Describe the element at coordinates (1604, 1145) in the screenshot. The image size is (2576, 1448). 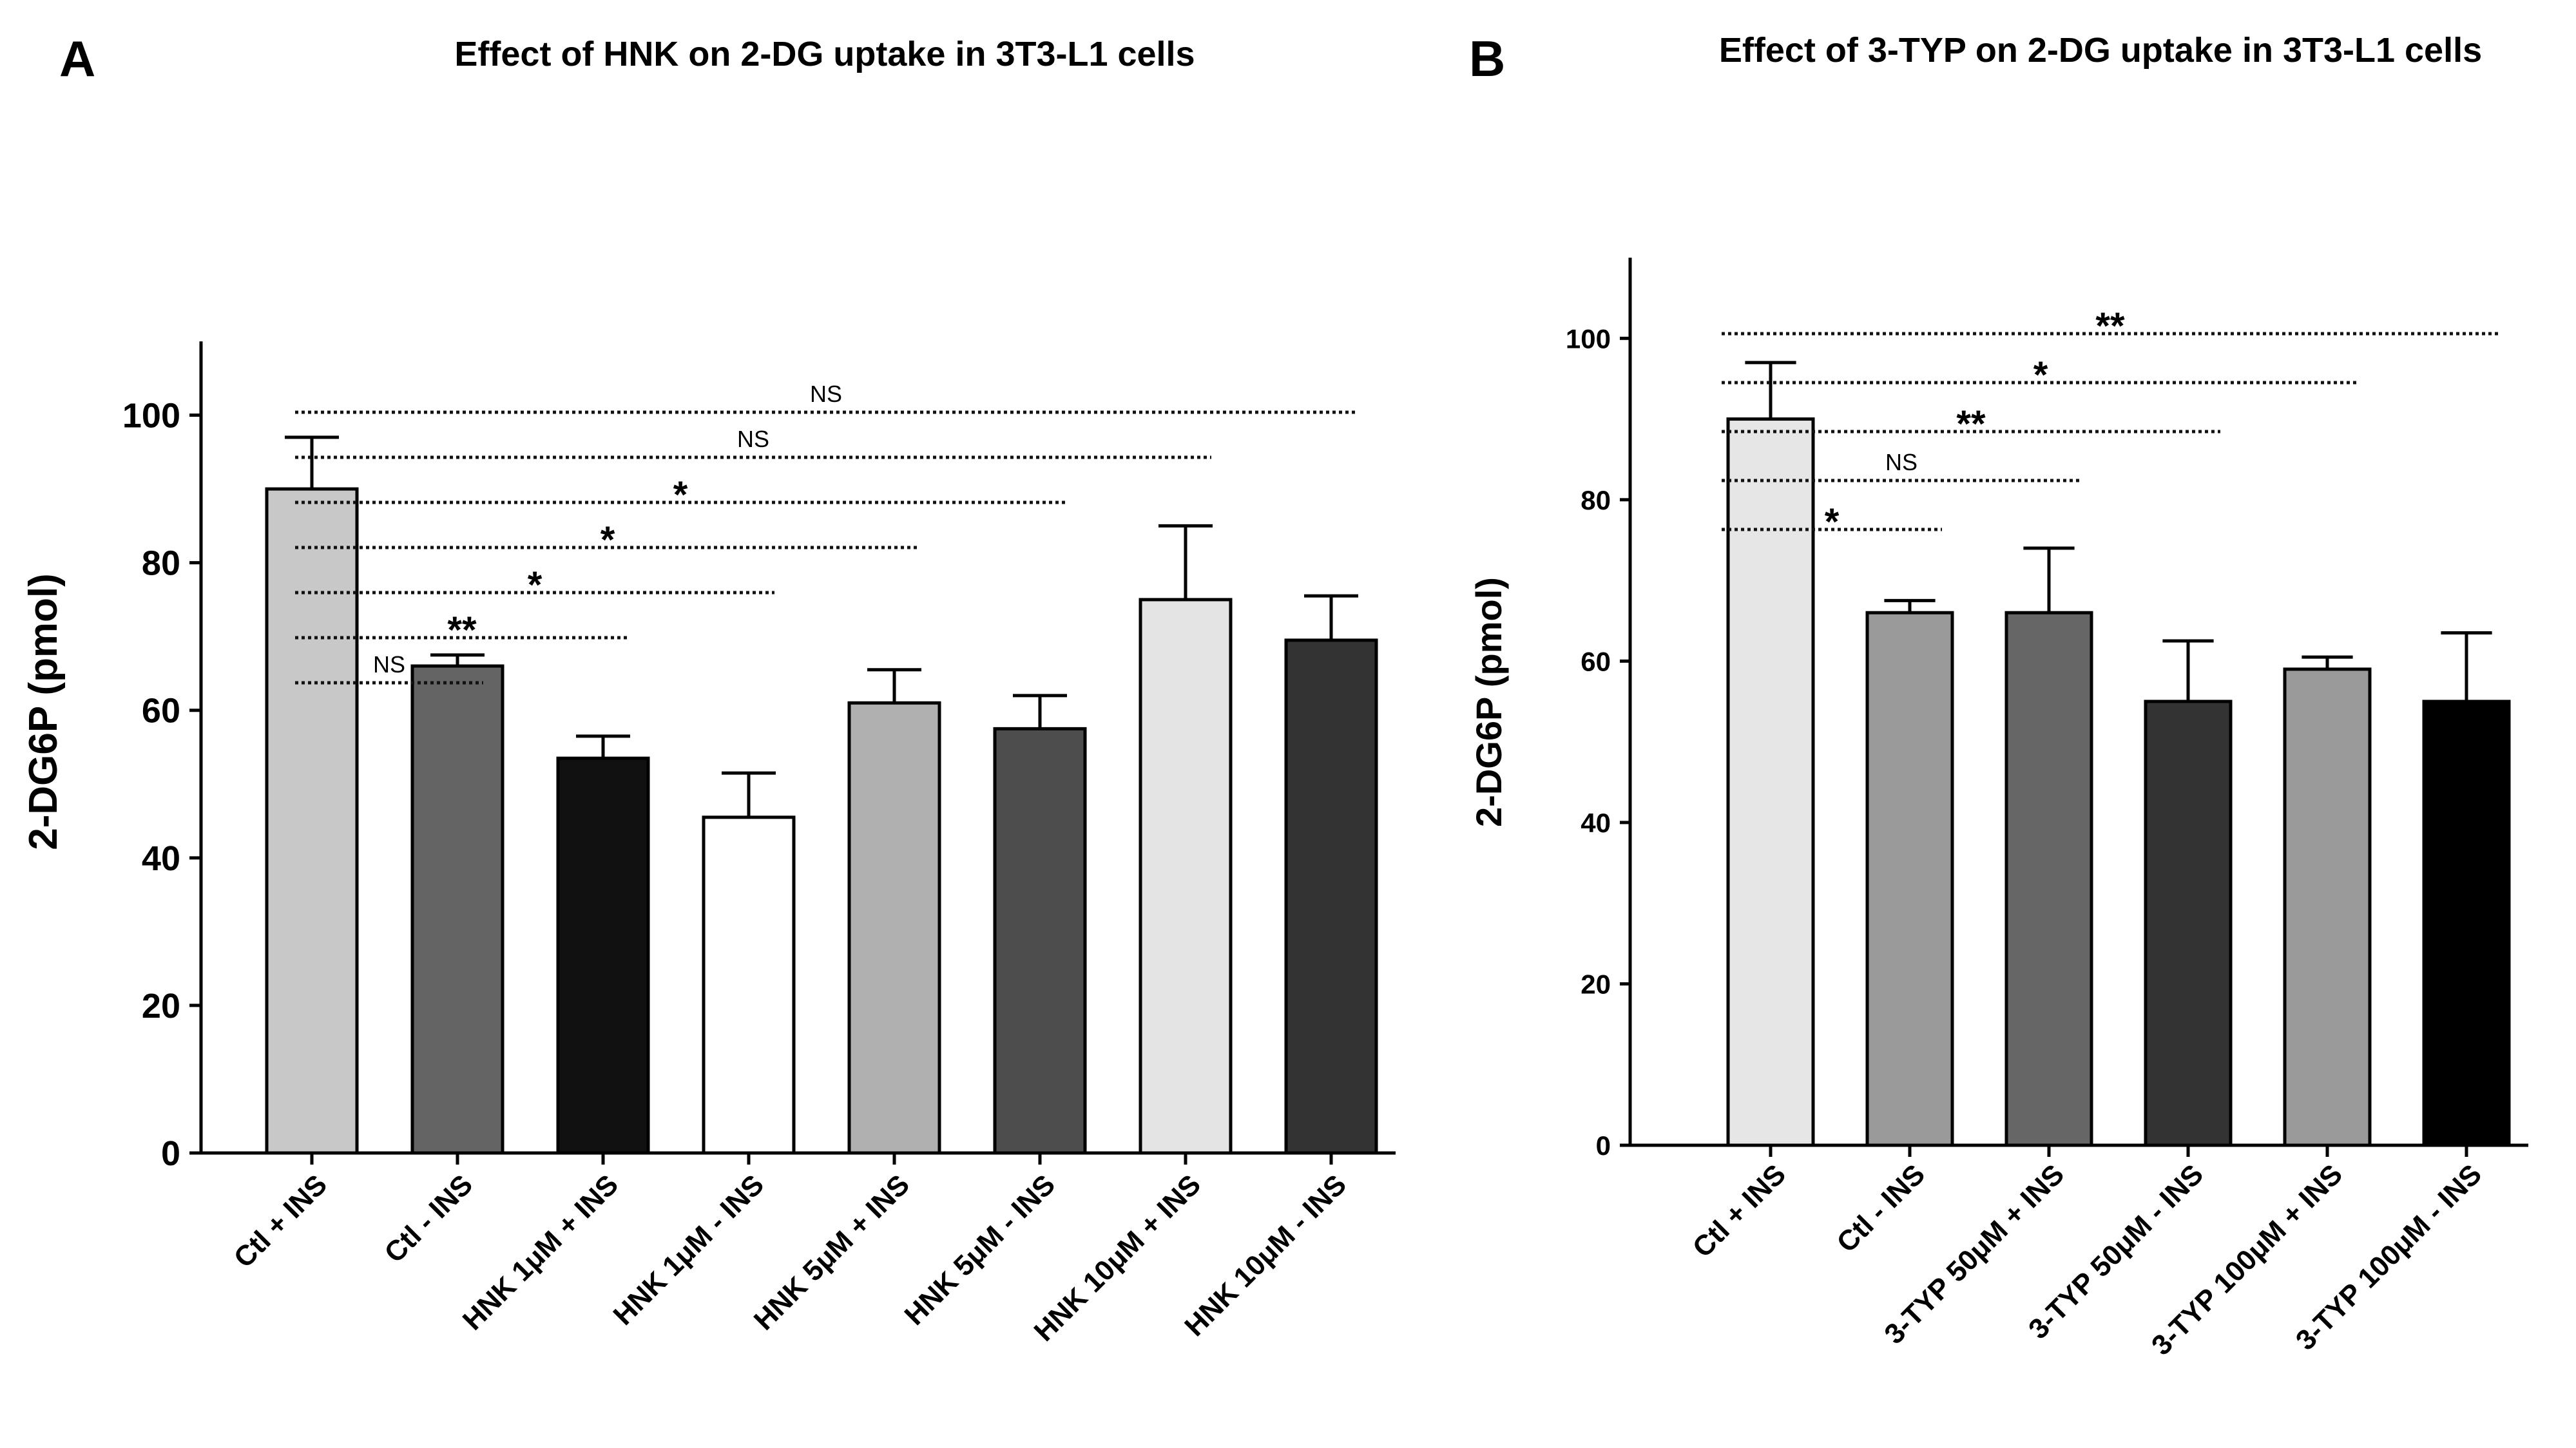
I see `panel-b-y-tick-label: 0` at that location.